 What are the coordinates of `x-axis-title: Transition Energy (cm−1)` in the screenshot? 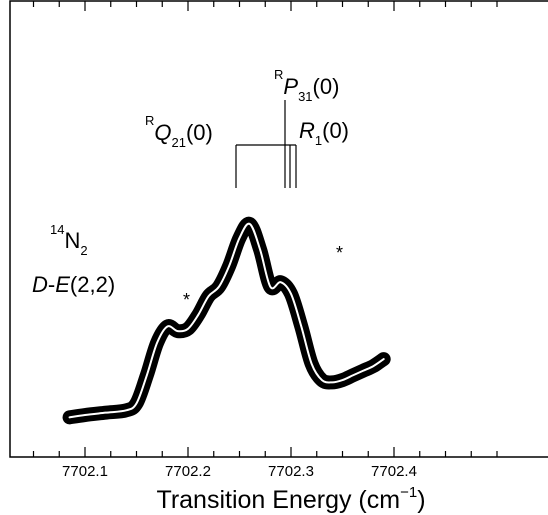 It's located at (290, 499).